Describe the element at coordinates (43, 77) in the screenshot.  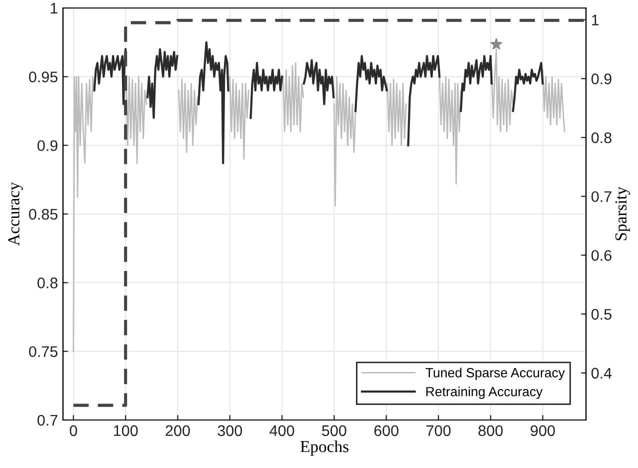
I see `y-tick-label: 0.95` at that location.